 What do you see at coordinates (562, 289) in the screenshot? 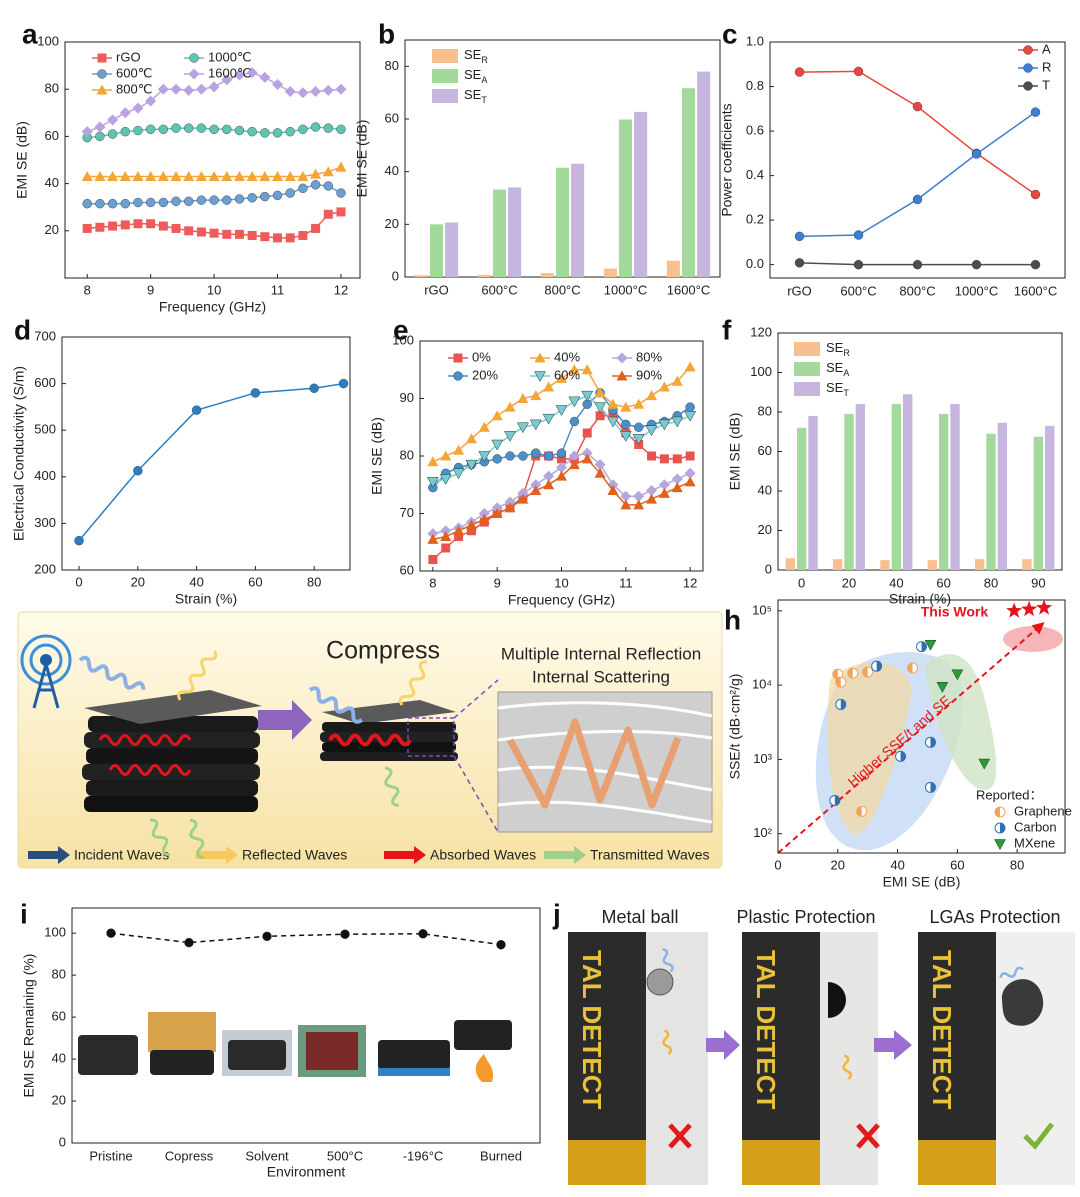
I see `x-tick-label: 800°C` at bounding box center [562, 289].